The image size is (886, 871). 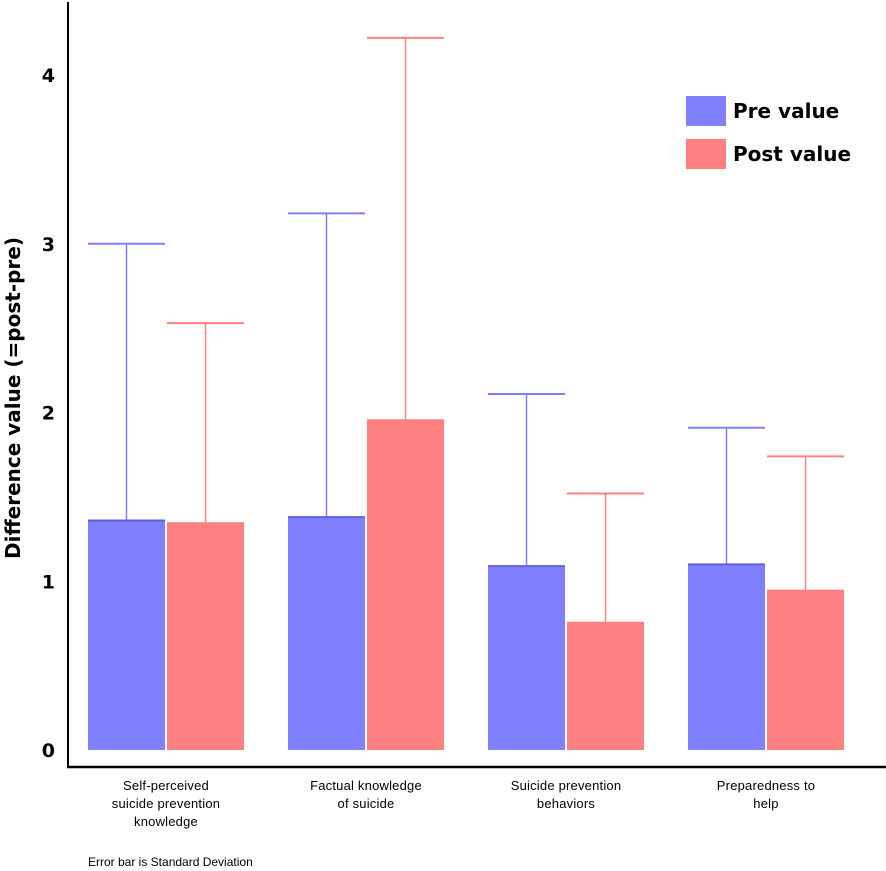 I want to click on y-tick-label: 2, so click(x=48, y=414).